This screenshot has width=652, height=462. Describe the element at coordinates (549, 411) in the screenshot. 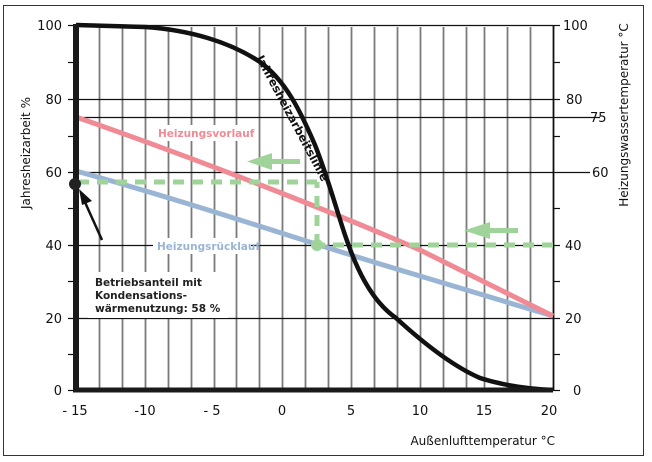

I see `x-tick-label: 20` at that location.